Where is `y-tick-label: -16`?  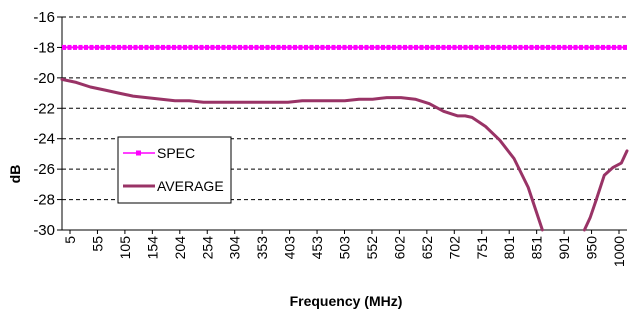
y-tick-label: -16 is located at coordinates (44, 17).